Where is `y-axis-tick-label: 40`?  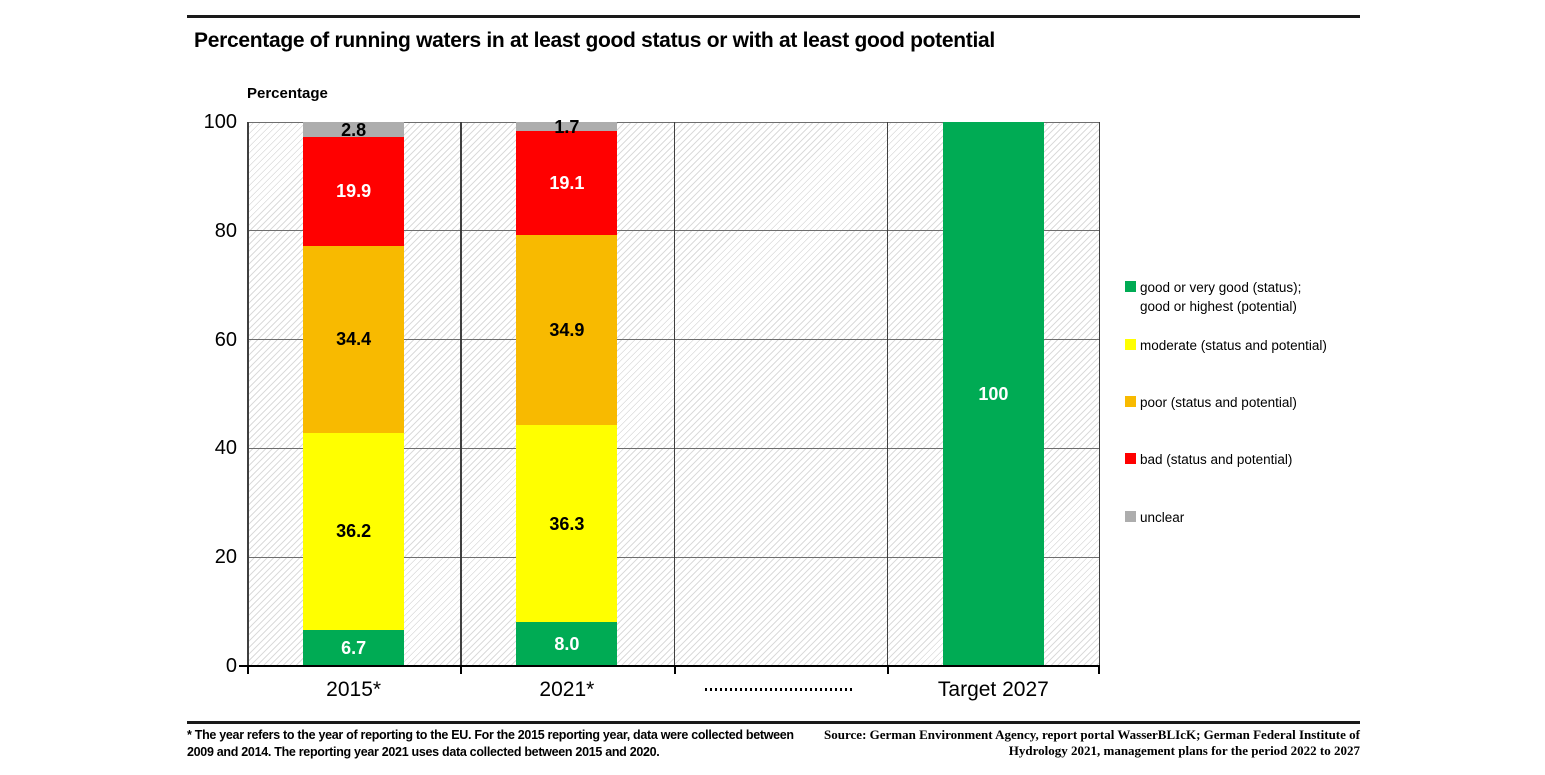 y-axis-tick-label: 40 is located at coordinates (225, 448).